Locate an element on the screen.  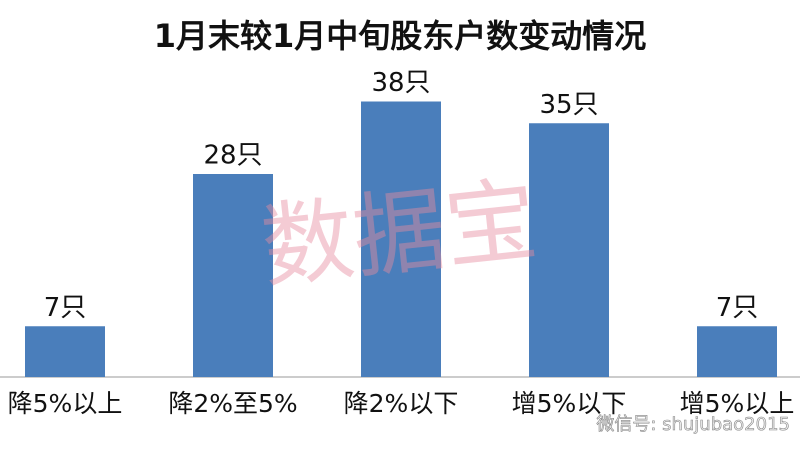
value-label: 35只 is located at coordinates (568, 105).